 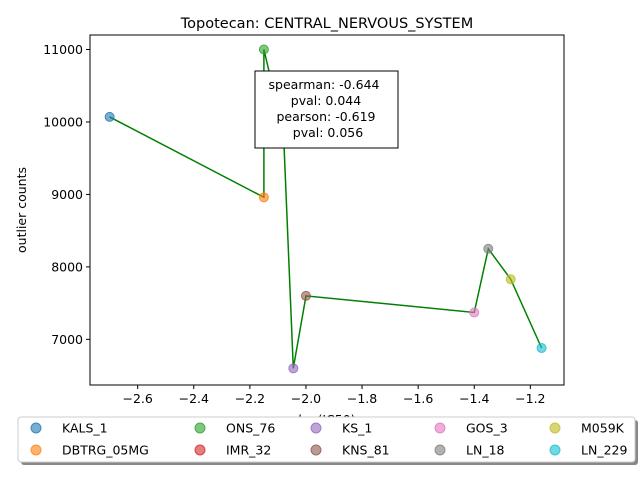 I want to click on x-tick-label: −1.6, so click(x=418, y=398).